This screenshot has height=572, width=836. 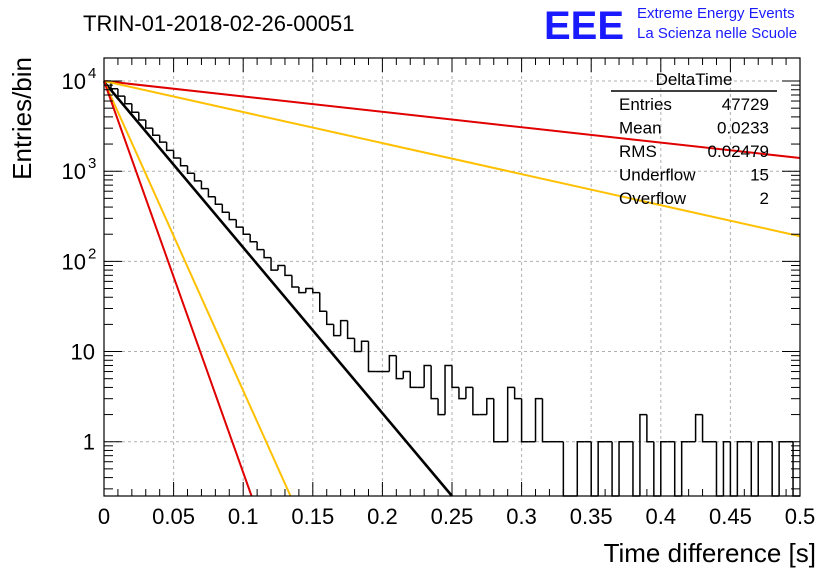 I want to click on x-tick-label: 0.45, so click(x=730, y=516).